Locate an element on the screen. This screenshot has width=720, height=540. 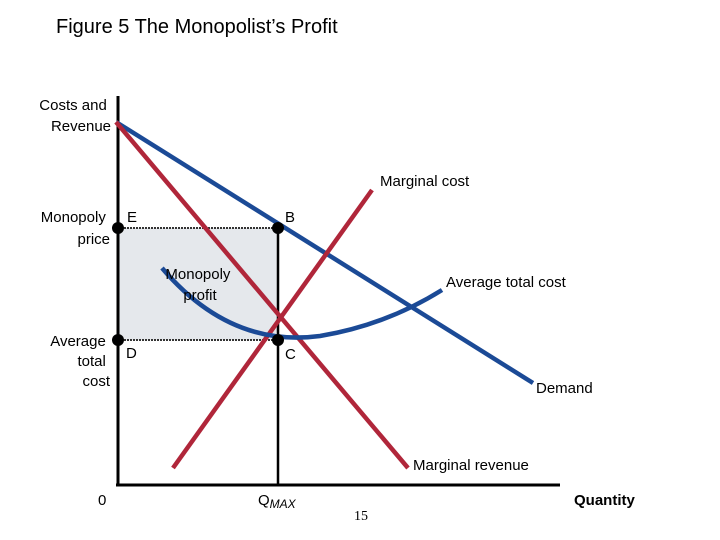
page-number: 15 is located at coordinates (361, 516).